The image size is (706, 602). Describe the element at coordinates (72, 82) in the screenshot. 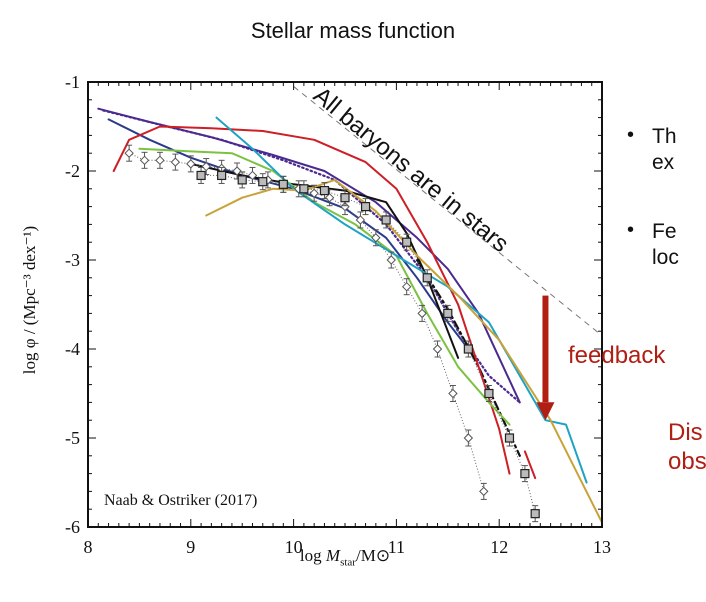

I see `y-tick-label: -1` at that location.